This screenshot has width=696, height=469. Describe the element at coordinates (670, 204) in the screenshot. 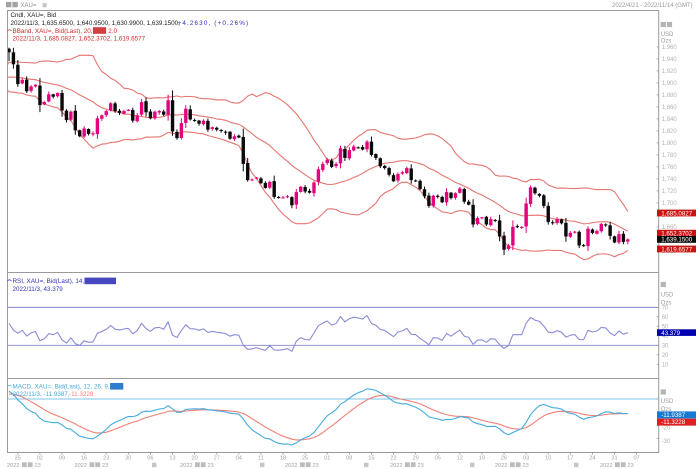

I see `svg-text: 1,700` at that location.